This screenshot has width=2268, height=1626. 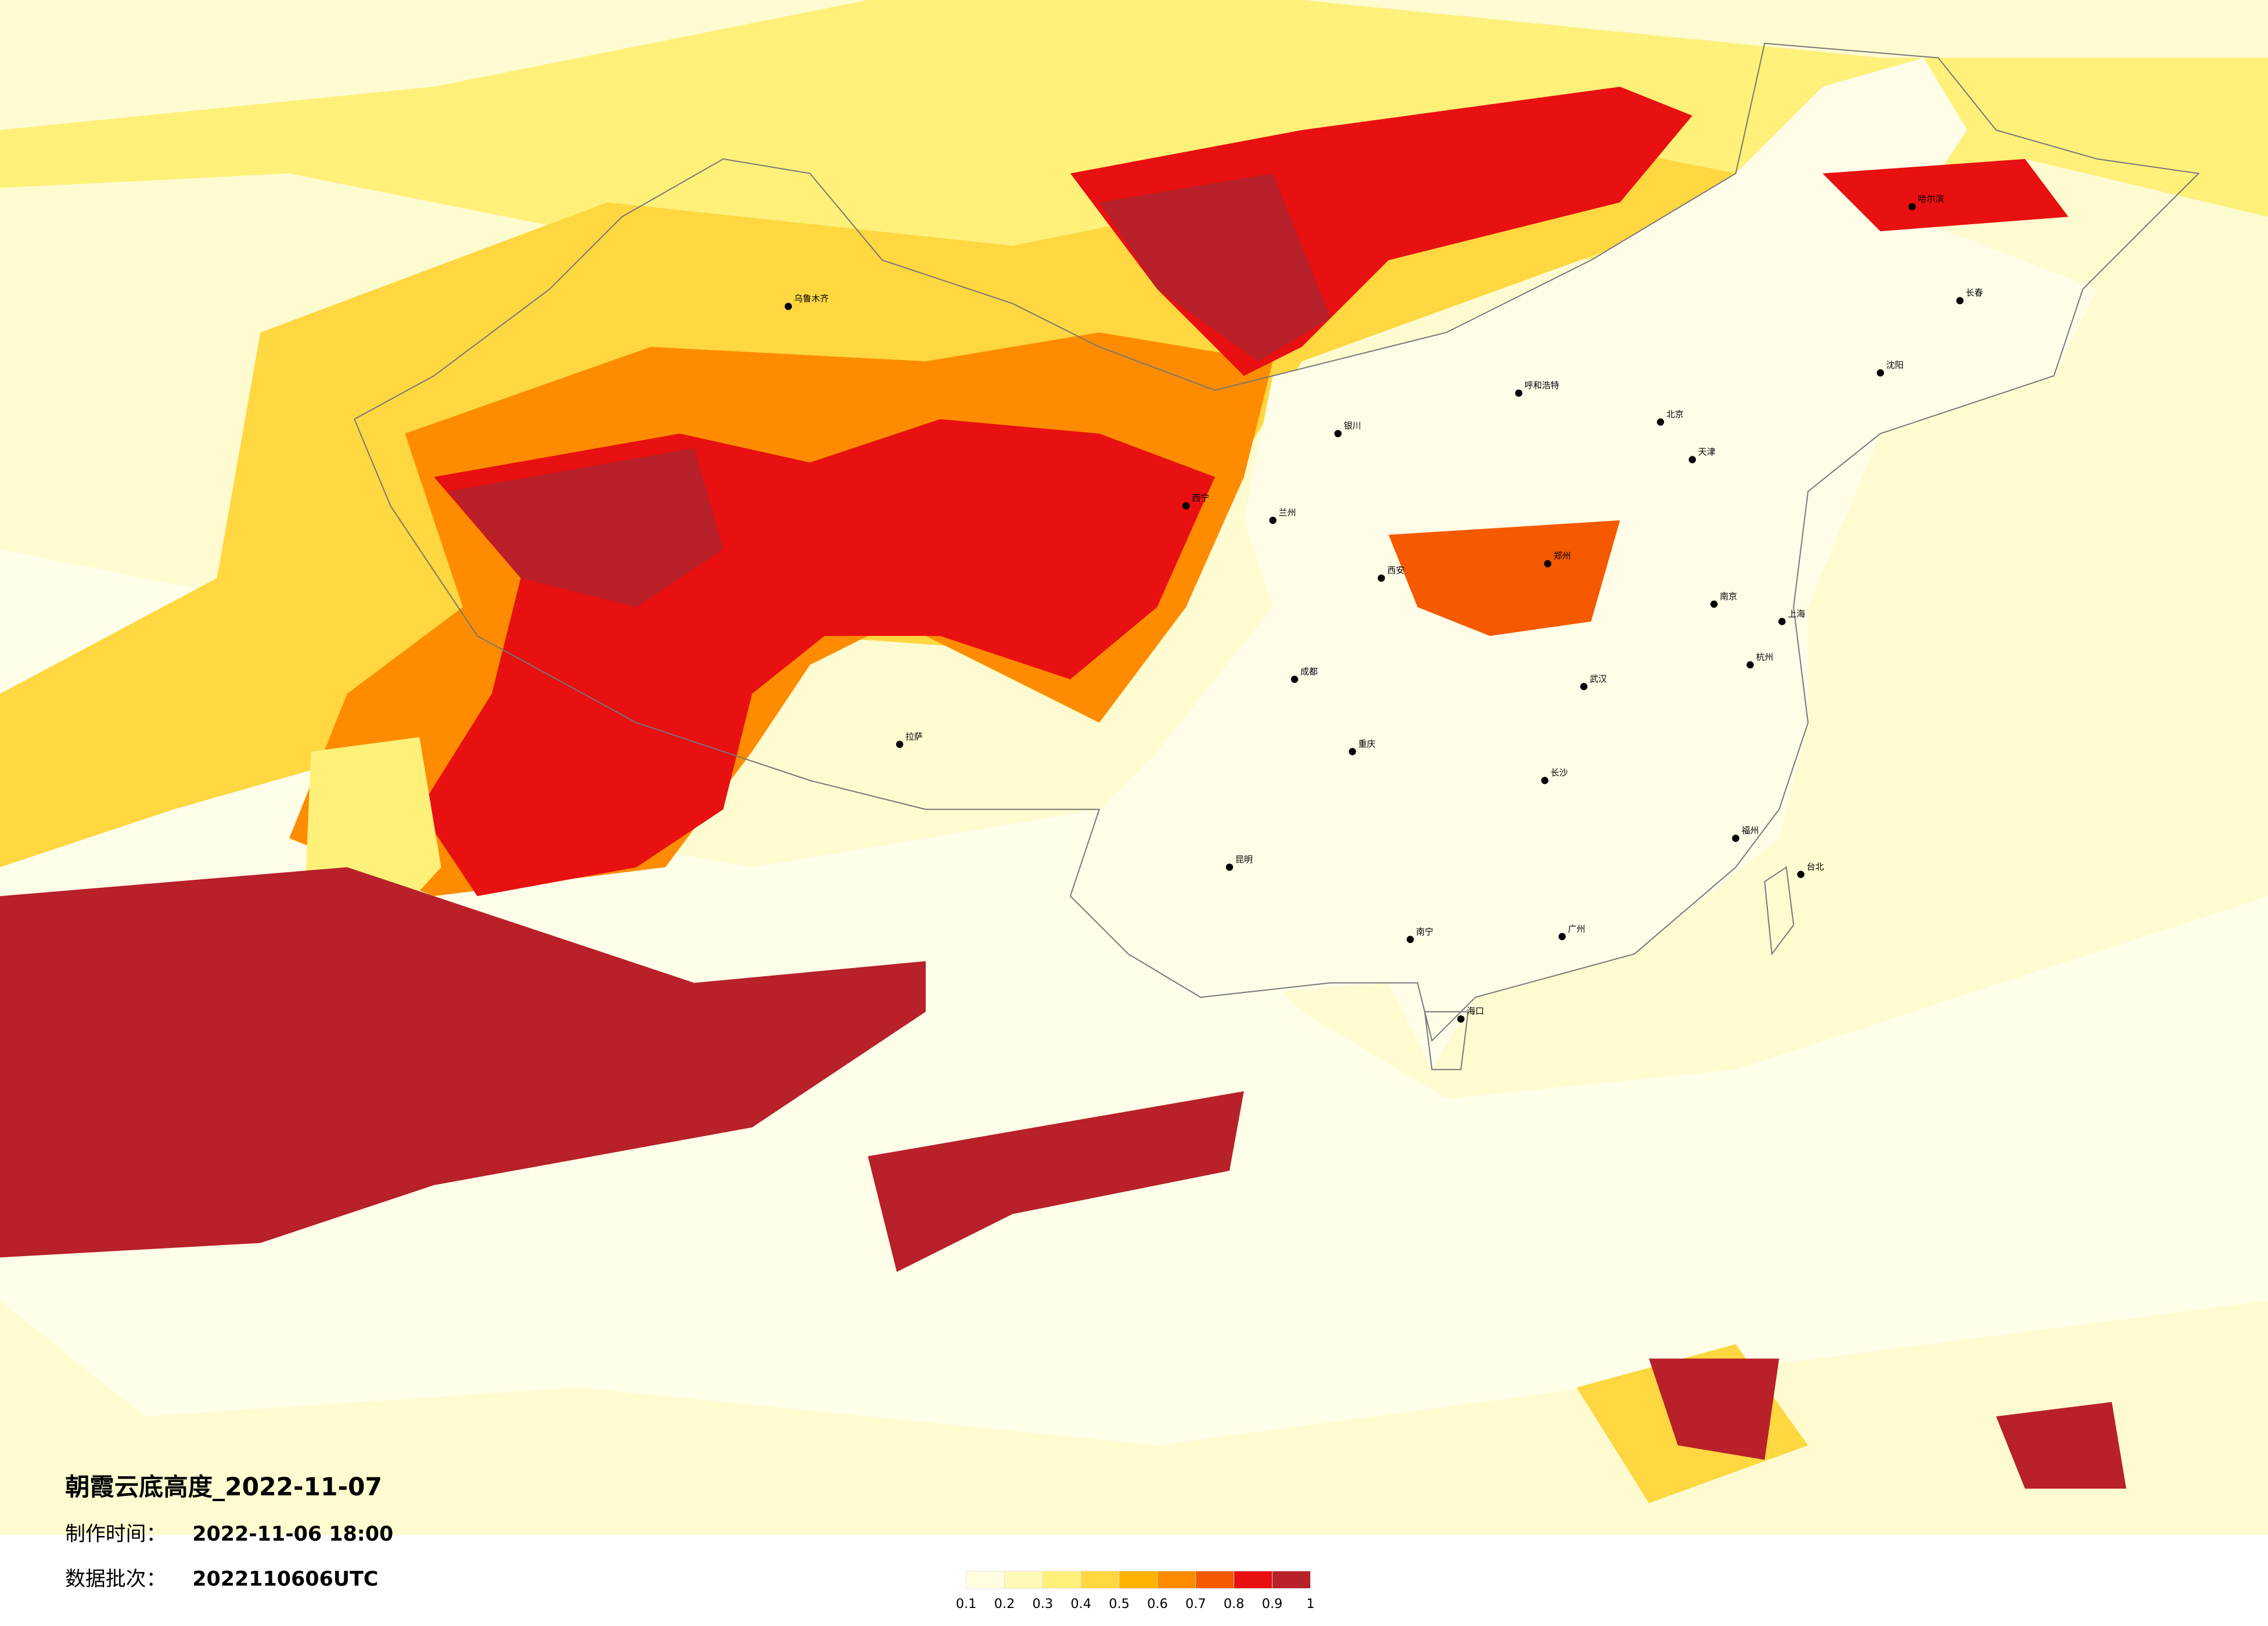 What do you see at coordinates (1287, 513) in the screenshot?
I see `city-label: 兰州` at bounding box center [1287, 513].